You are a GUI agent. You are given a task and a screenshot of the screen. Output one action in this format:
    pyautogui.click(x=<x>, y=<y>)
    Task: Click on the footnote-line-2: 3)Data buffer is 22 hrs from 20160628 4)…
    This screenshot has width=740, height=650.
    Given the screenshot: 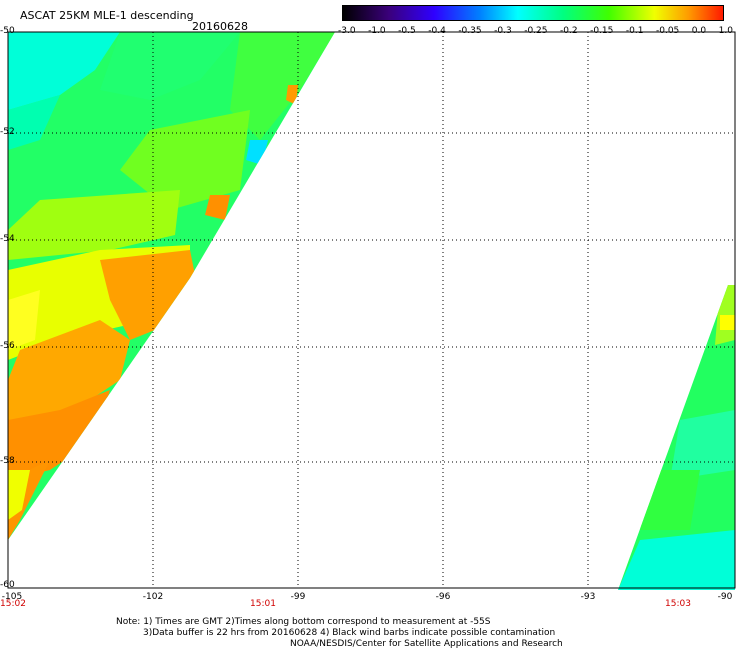 What is the action you would take?
    pyautogui.click(x=349, y=633)
    